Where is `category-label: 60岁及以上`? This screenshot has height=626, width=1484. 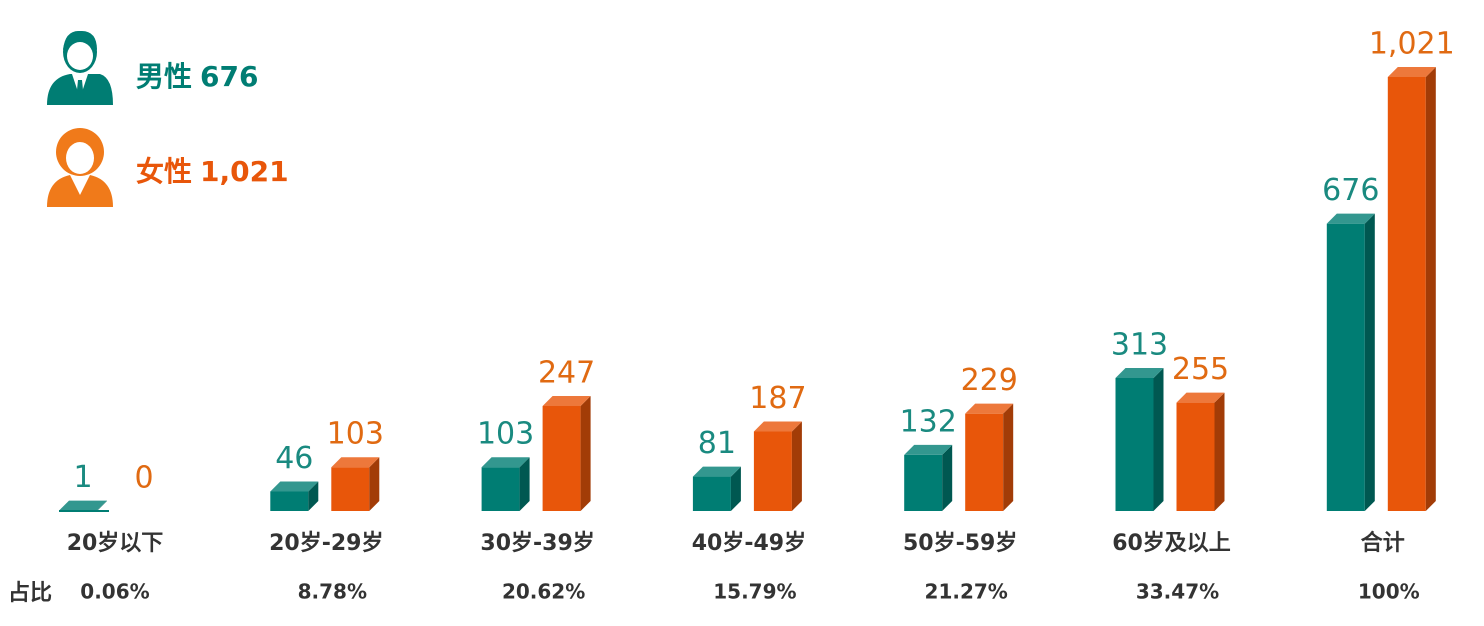
category-label: 60岁及以上 is located at coordinates (1171, 543).